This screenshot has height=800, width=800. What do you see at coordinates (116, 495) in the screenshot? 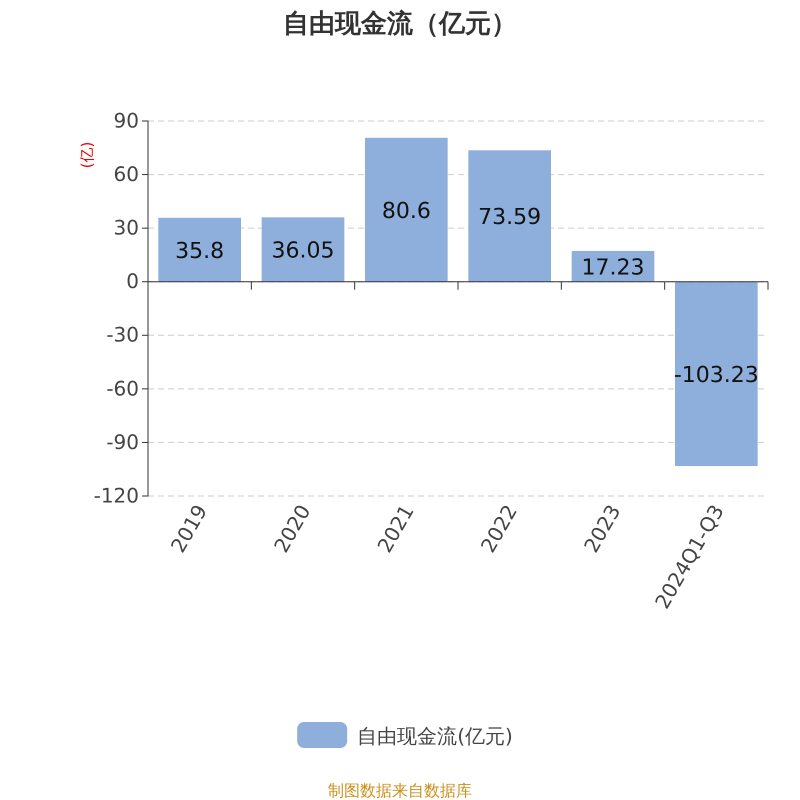
I see `y-tick-label: -120` at bounding box center [116, 495].